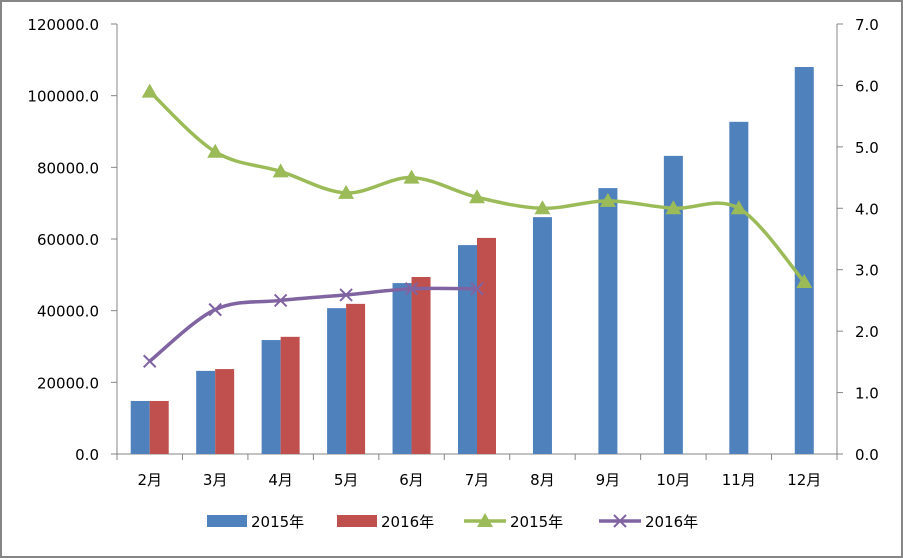 Image resolution: width=903 pixels, height=560 pixels. What do you see at coordinates (608, 480) in the screenshot?
I see `x-axis-tick-label: 9月` at bounding box center [608, 480].